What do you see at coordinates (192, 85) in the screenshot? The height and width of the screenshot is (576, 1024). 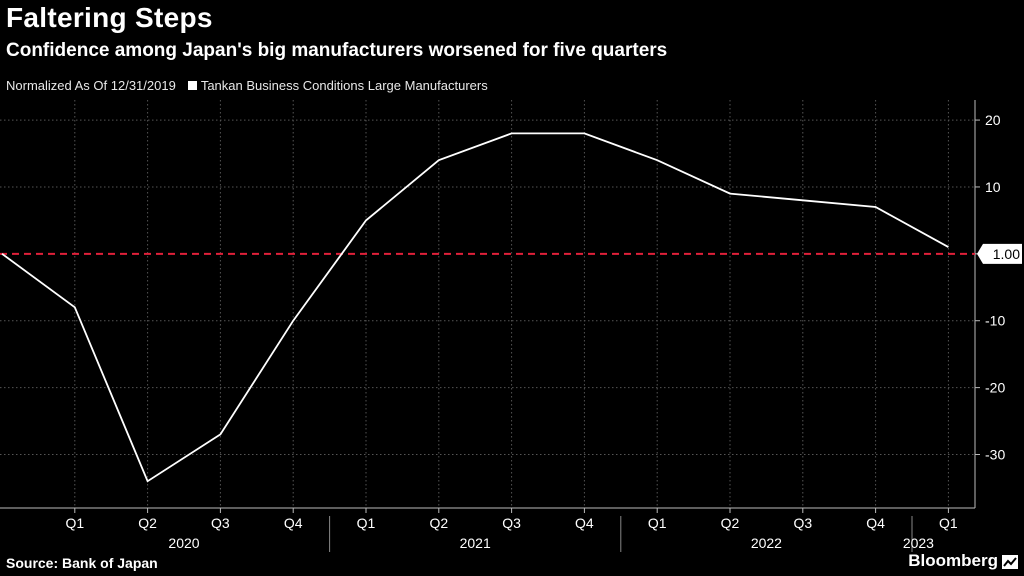 I see `legend-swatch` at bounding box center [192, 85].